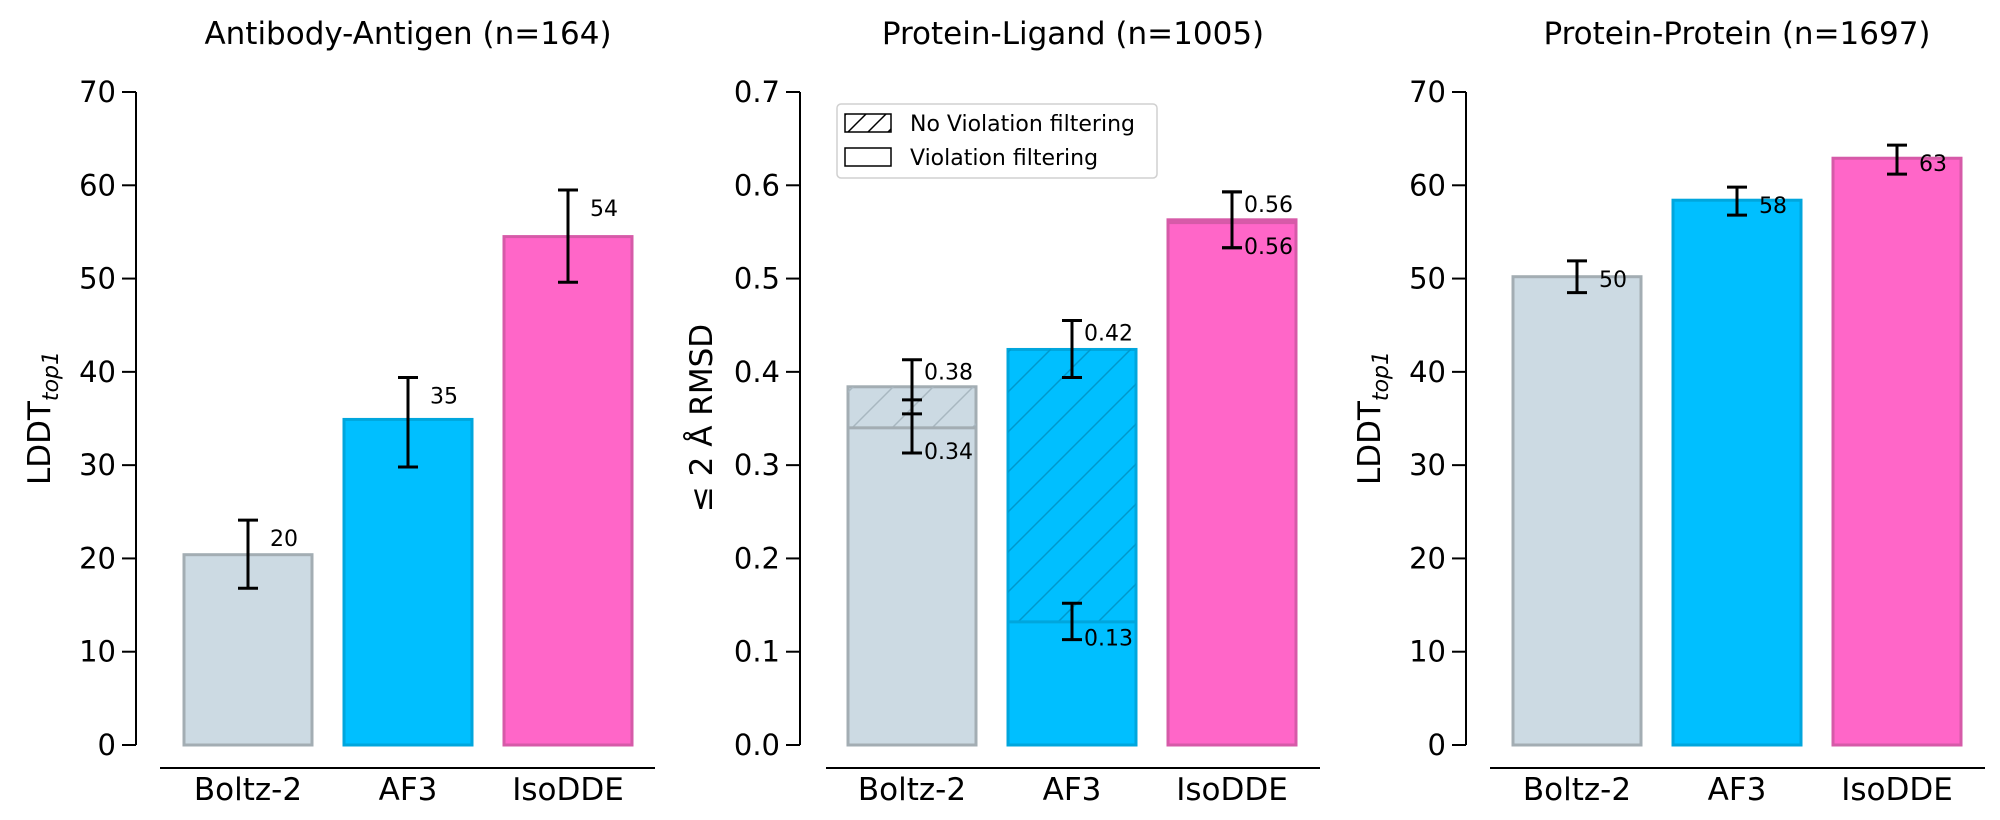 The height and width of the screenshot is (820, 2000). What do you see at coordinates (757, 558) in the screenshot?
I see `y-tick-label: 0.2` at bounding box center [757, 558].